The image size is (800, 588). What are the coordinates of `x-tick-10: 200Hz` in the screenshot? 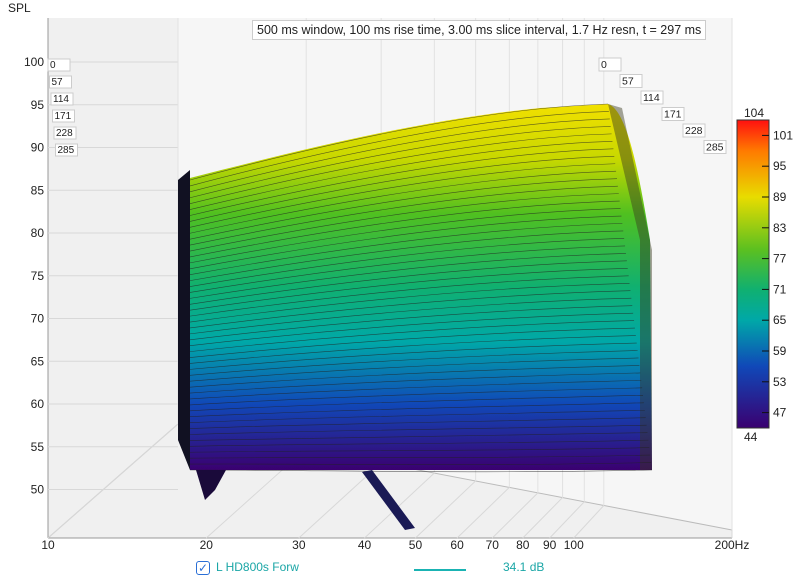 It's located at (732, 545).